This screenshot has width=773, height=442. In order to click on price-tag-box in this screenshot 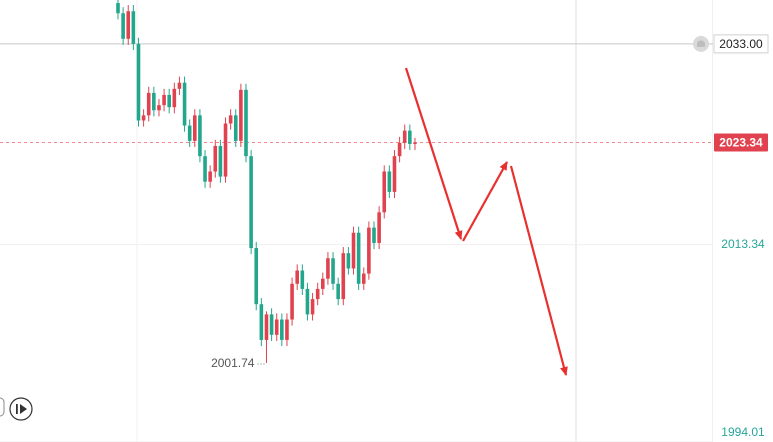, I will do `click(741, 44)`.